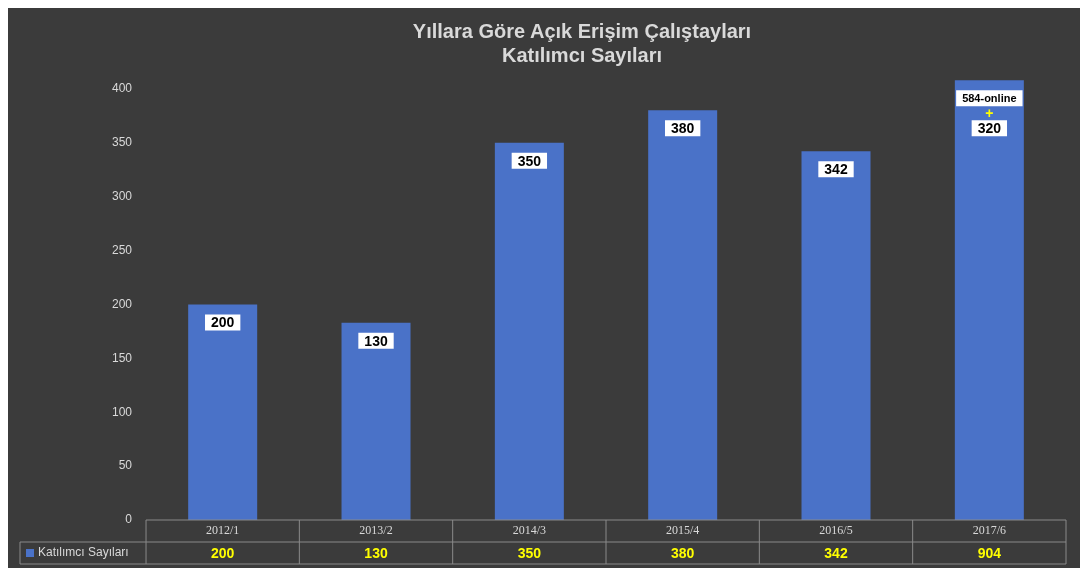  I want to click on y-tick-label: 50, so click(125, 465).